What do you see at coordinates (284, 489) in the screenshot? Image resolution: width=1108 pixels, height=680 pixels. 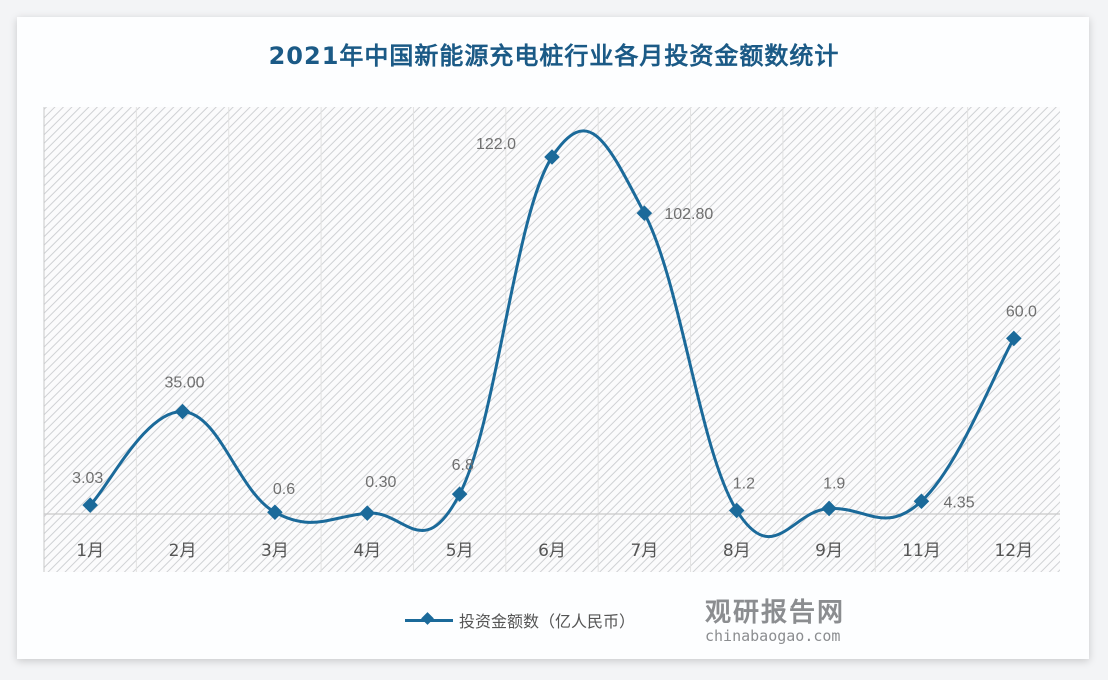 I see `data-label: 0.6` at bounding box center [284, 489].